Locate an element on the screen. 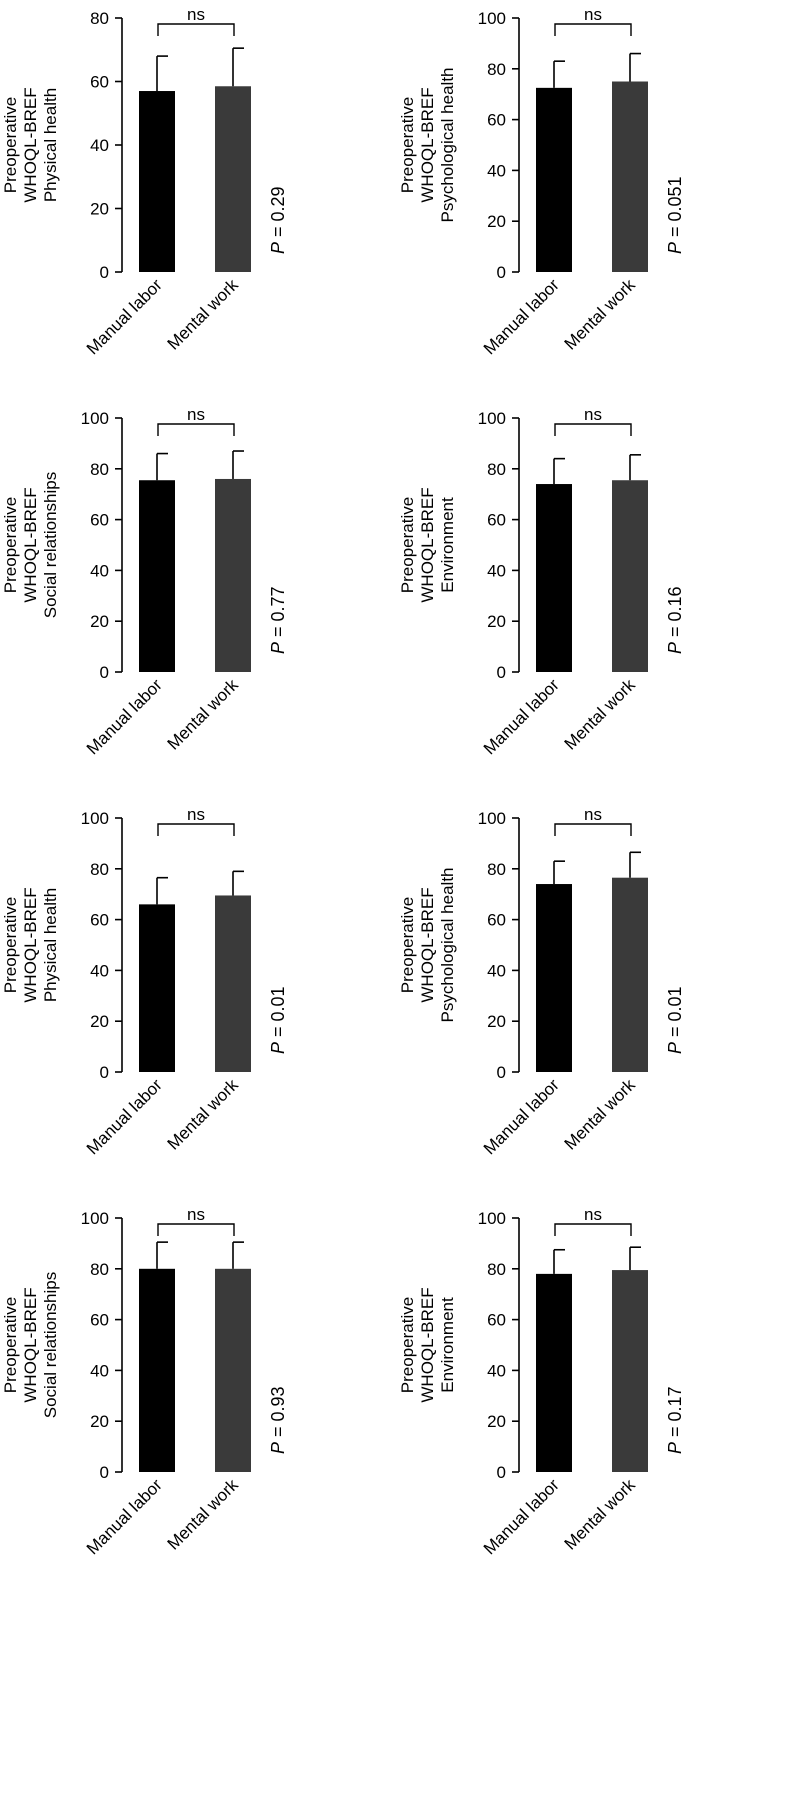  p-value: = 0.16 is located at coordinates (675, 614).